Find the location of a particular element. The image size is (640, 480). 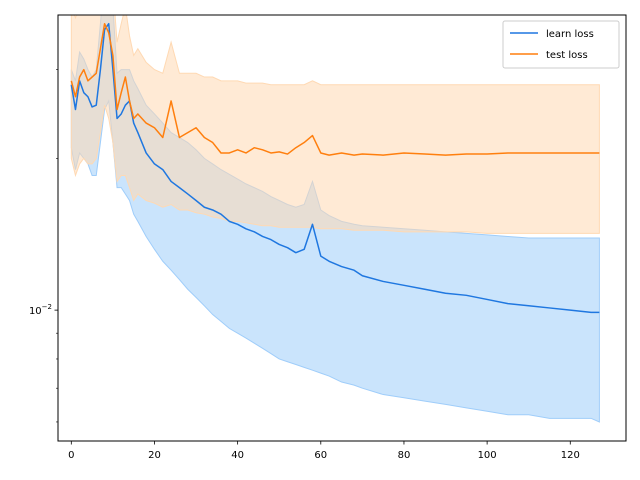

legend-label-test-loss: test loss is located at coordinates (567, 55).